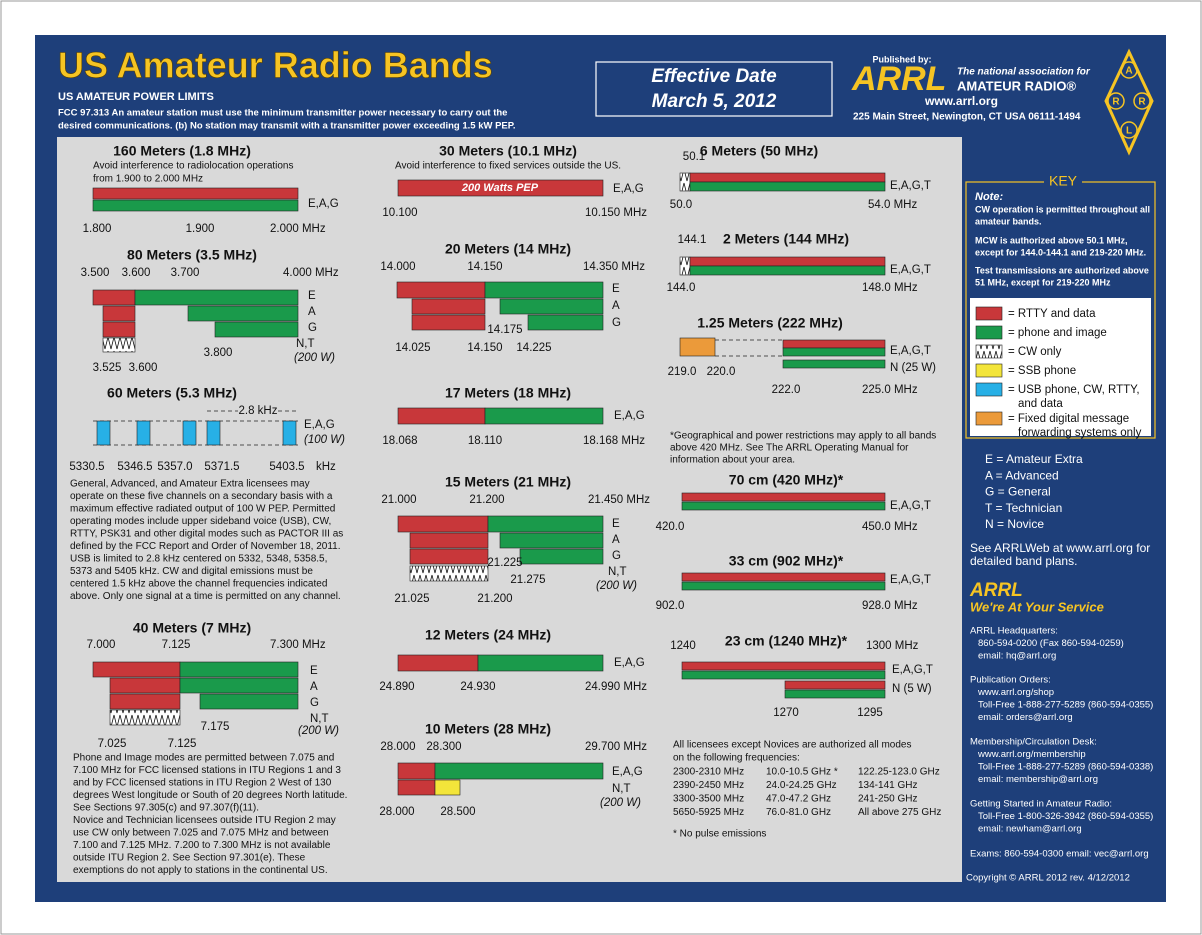  I want to click on frequency-label: 50.0, so click(681, 205).